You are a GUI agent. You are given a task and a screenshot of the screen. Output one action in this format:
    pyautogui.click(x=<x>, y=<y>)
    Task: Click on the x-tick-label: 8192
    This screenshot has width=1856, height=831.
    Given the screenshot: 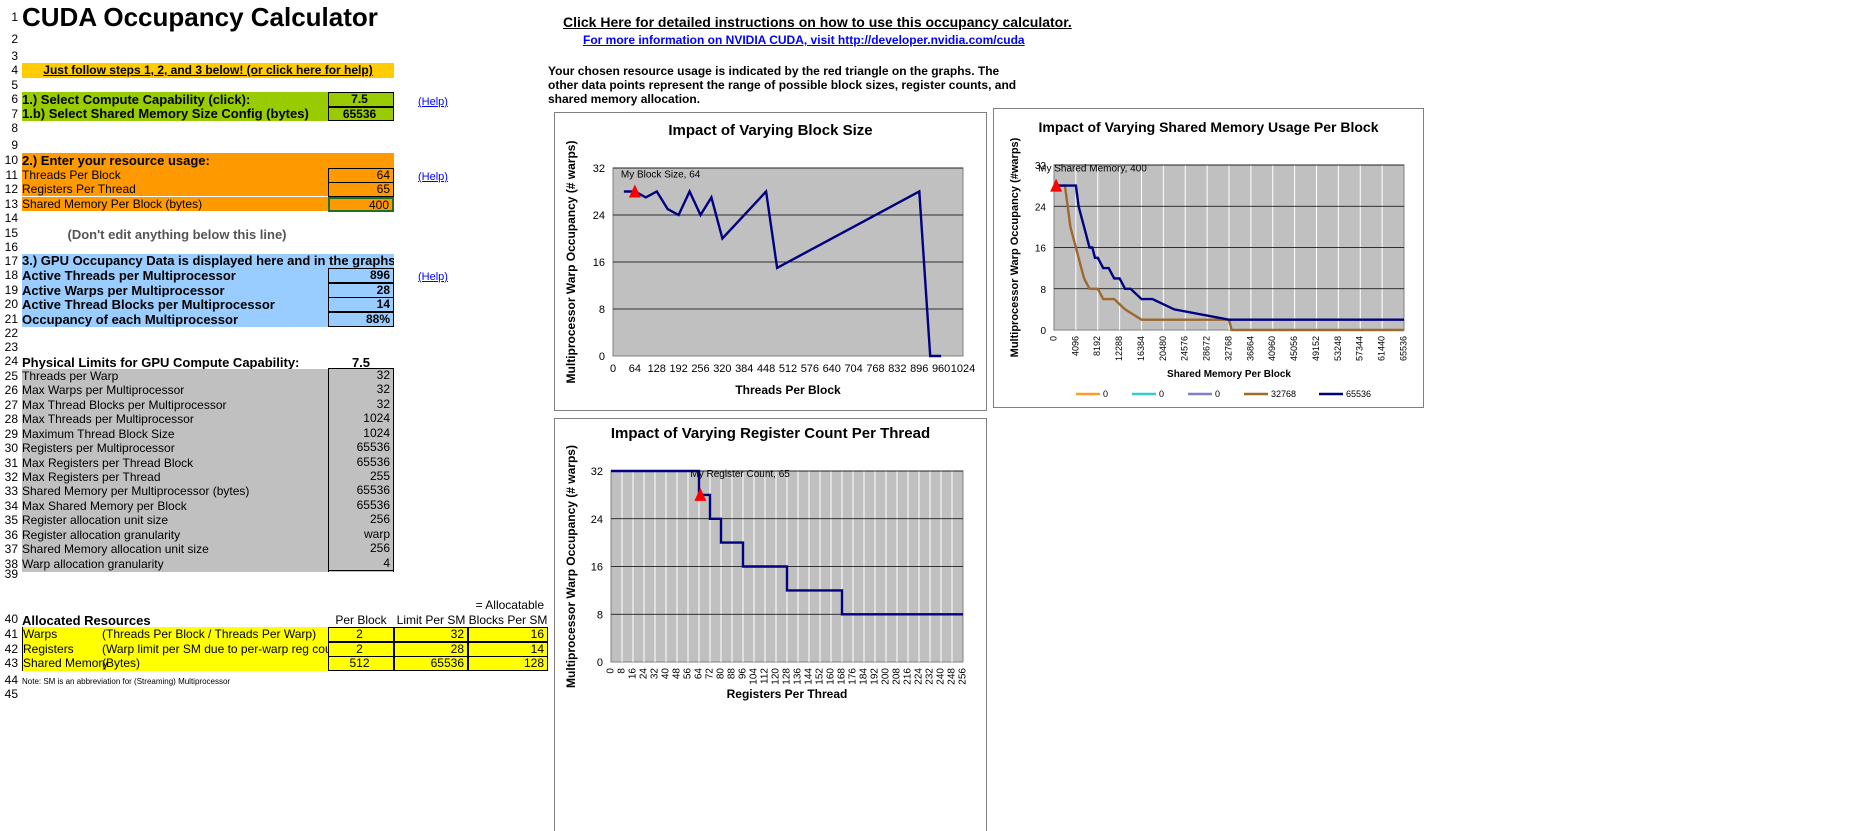 What is the action you would take?
    pyautogui.click(x=1097, y=346)
    